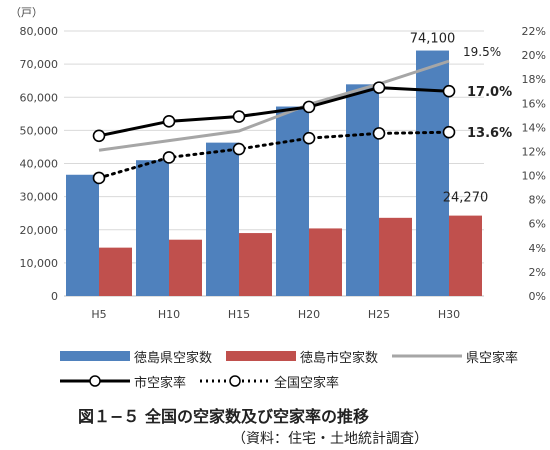 This screenshot has width=550, height=450. Describe the element at coordinates (98, 314) in the screenshot. I see `x-tick-label: H5` at that location.